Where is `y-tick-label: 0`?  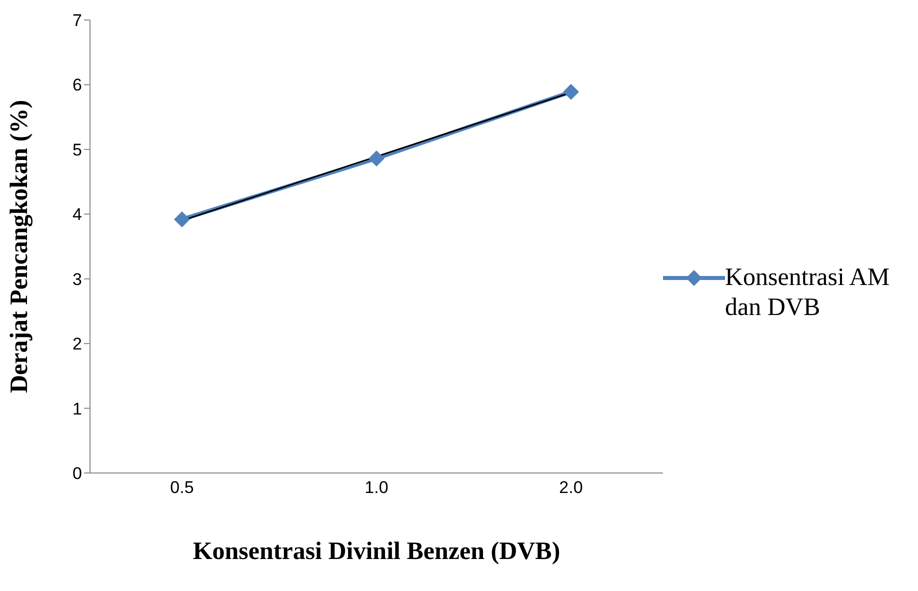 y-tick-label: 0 is located at coordinates (77, 474).